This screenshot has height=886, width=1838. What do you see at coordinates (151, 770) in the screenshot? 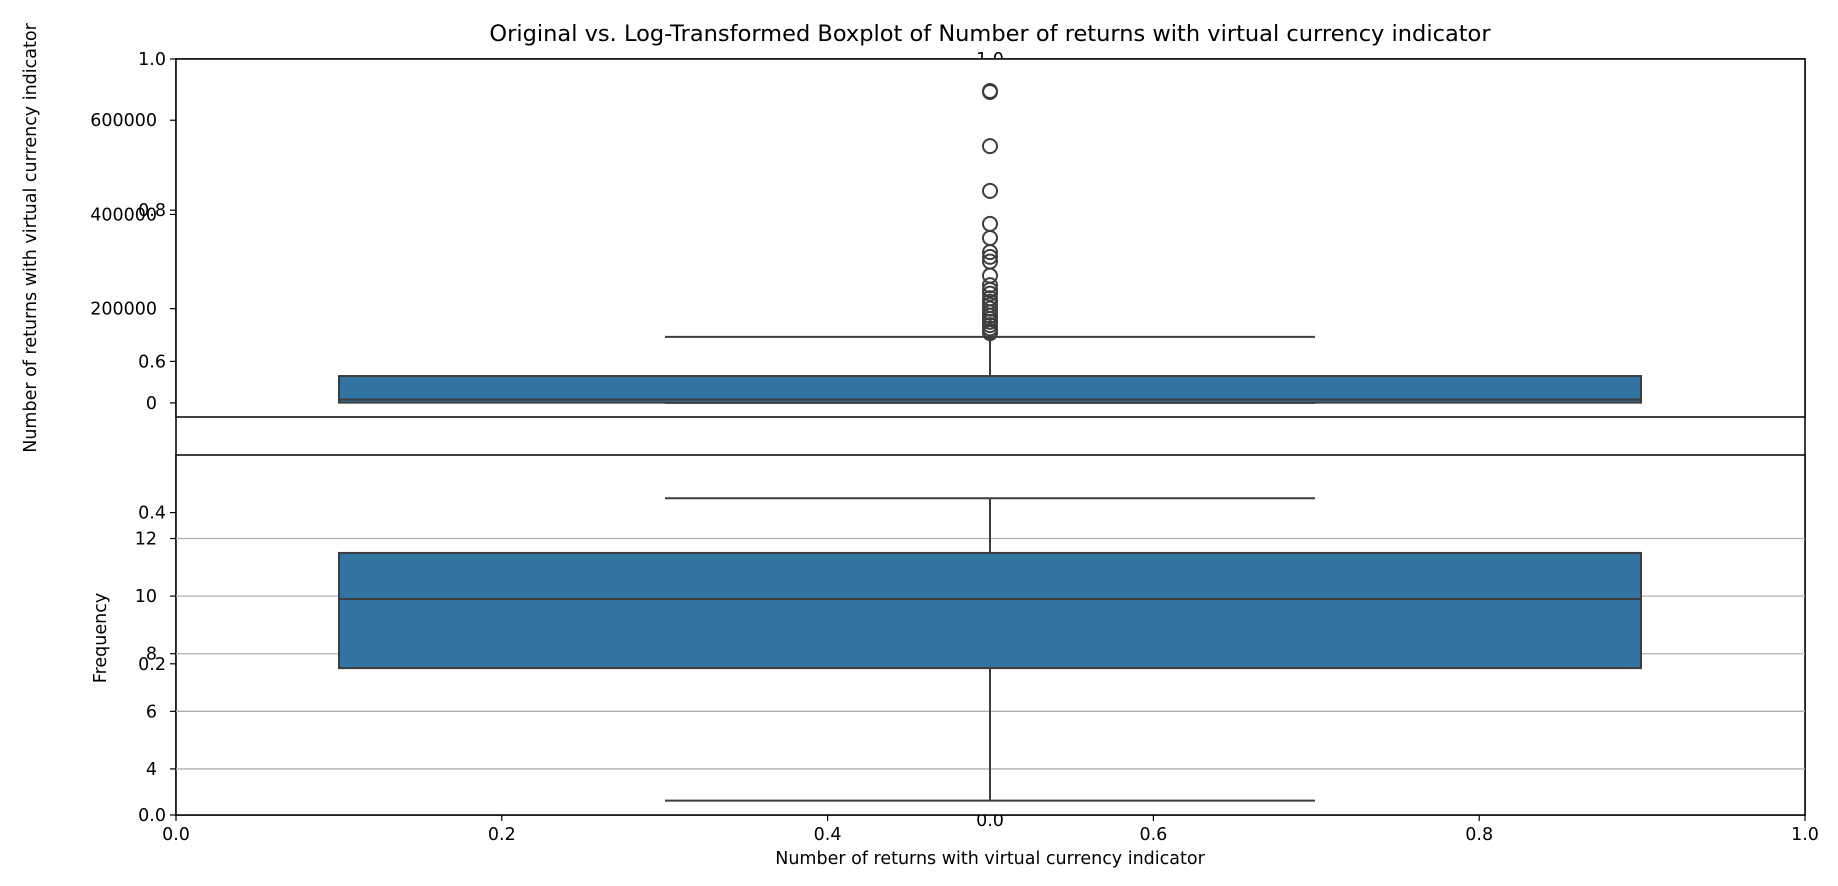
I see `y-tick-label: 4` at bounding box center [151, 770].